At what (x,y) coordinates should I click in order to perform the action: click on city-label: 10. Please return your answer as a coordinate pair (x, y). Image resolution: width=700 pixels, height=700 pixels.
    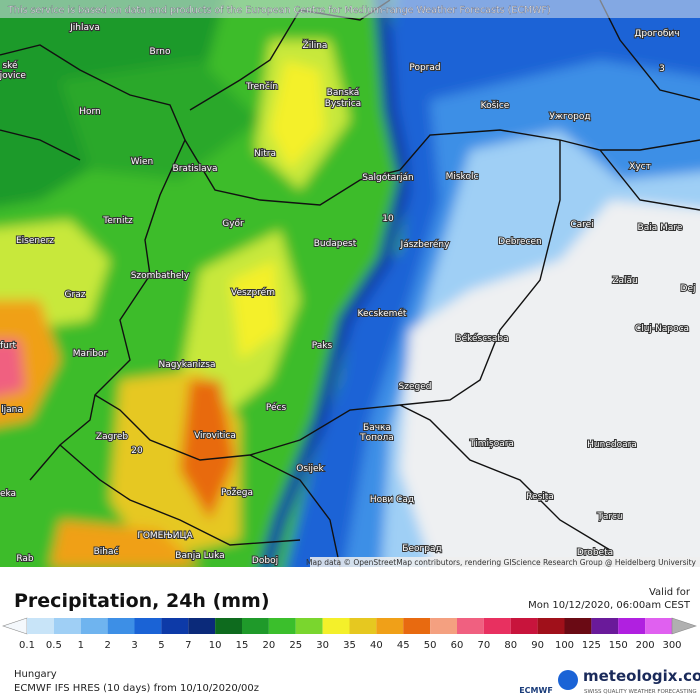
    Looking at the image, I should click on (388, 219).